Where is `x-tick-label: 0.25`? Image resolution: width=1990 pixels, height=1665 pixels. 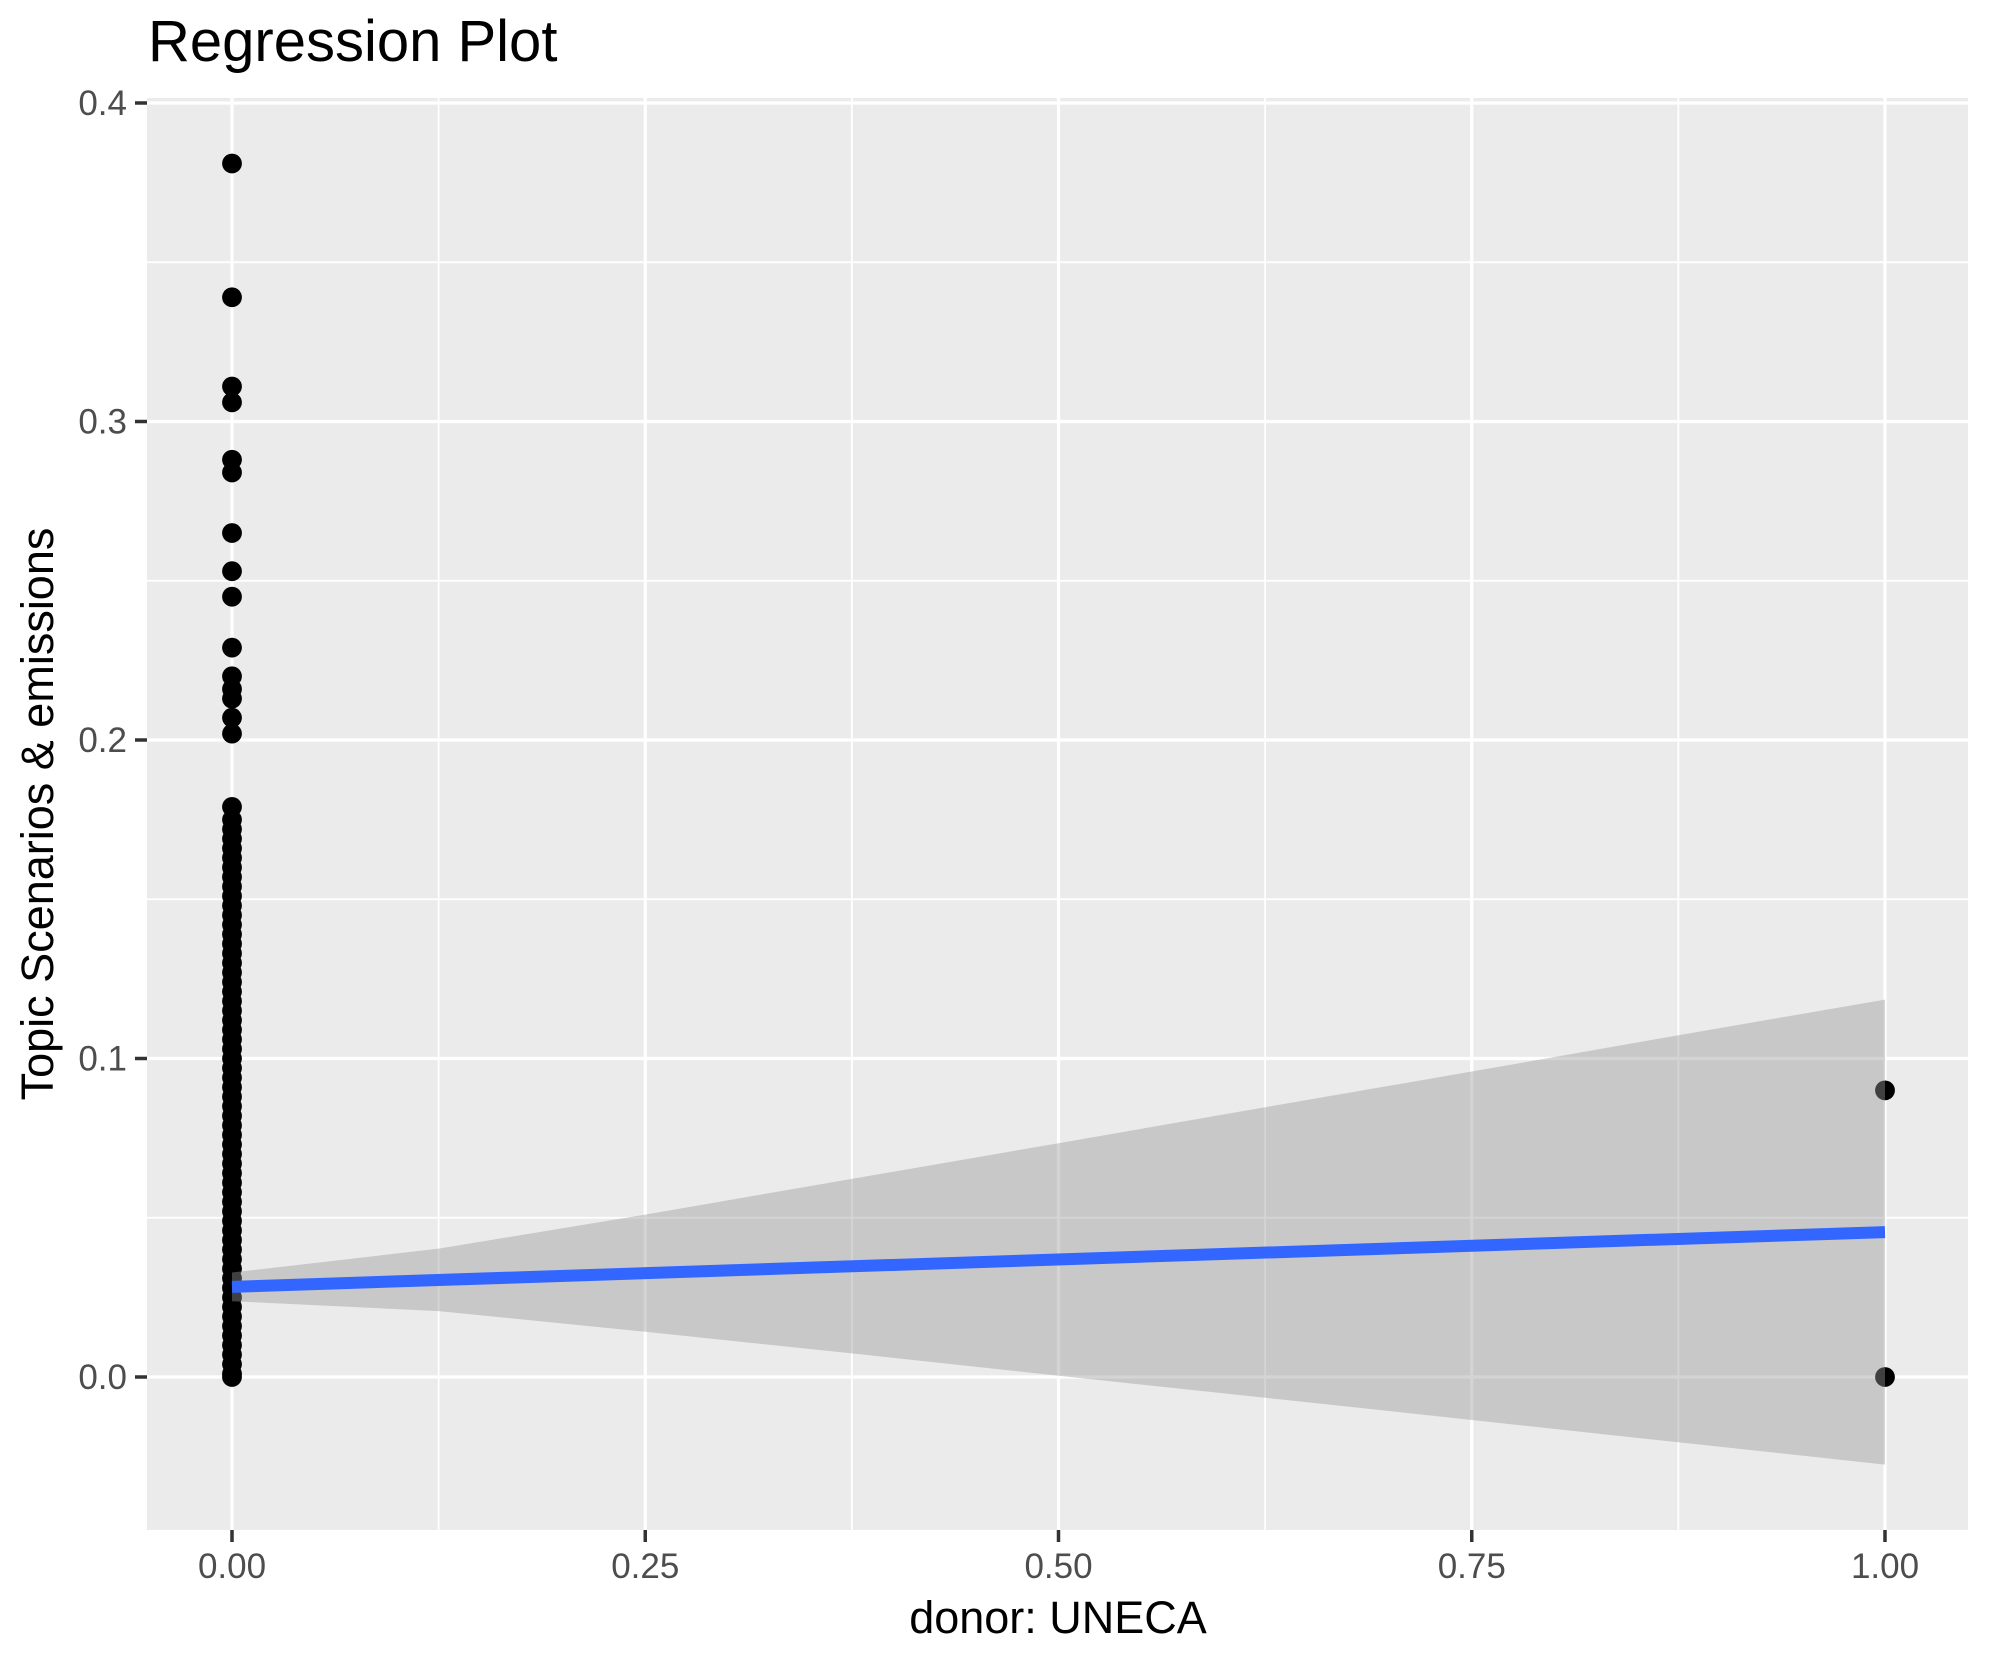 x-tick-label: 0.25 is located at coordinates (645, 1566).